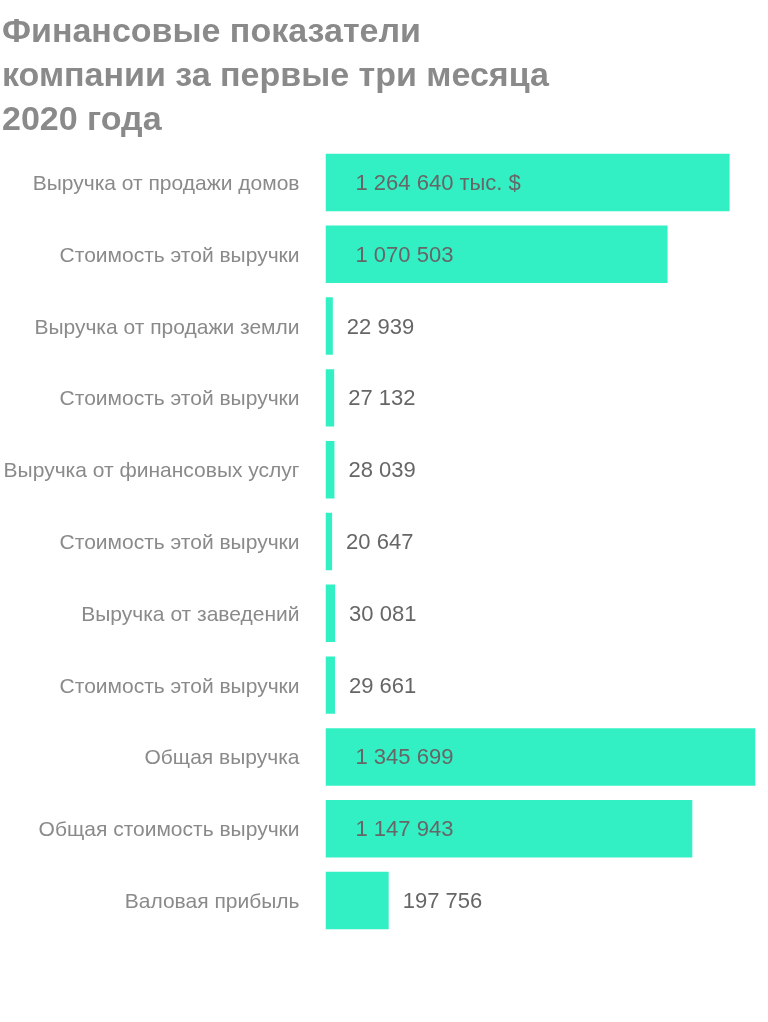  I want to click on data-label: 20 647, so click(380, 541).